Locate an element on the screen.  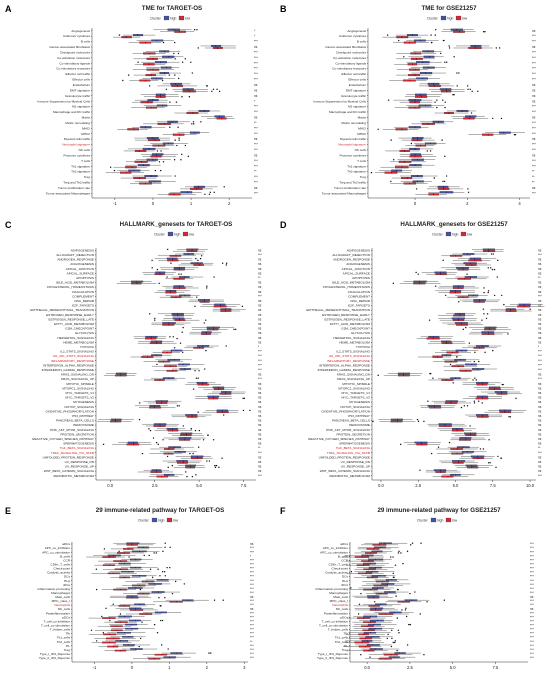
row-label: PEROXISOME is located at coordinates (83, 425).